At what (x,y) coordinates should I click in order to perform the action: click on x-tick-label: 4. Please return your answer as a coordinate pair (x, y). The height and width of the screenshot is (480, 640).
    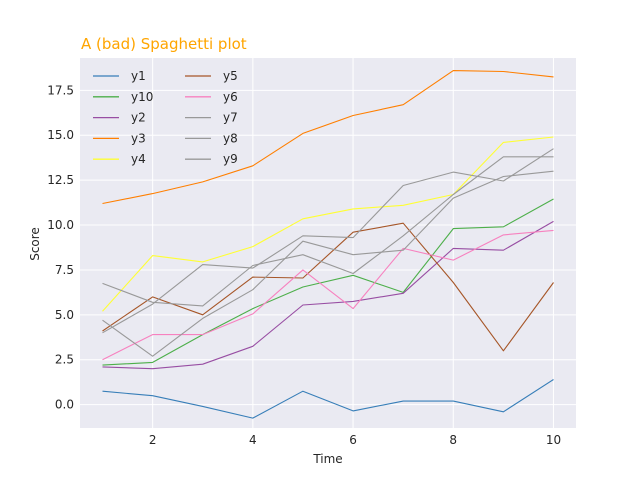
    Looking at the image, I should click on (253, 440).